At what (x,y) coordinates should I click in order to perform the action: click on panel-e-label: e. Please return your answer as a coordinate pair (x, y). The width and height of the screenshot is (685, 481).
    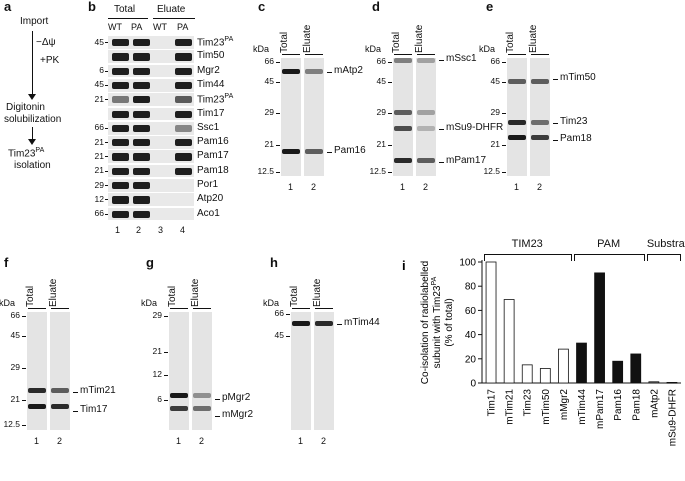
    Looking at the image, I should click on (490, 7).